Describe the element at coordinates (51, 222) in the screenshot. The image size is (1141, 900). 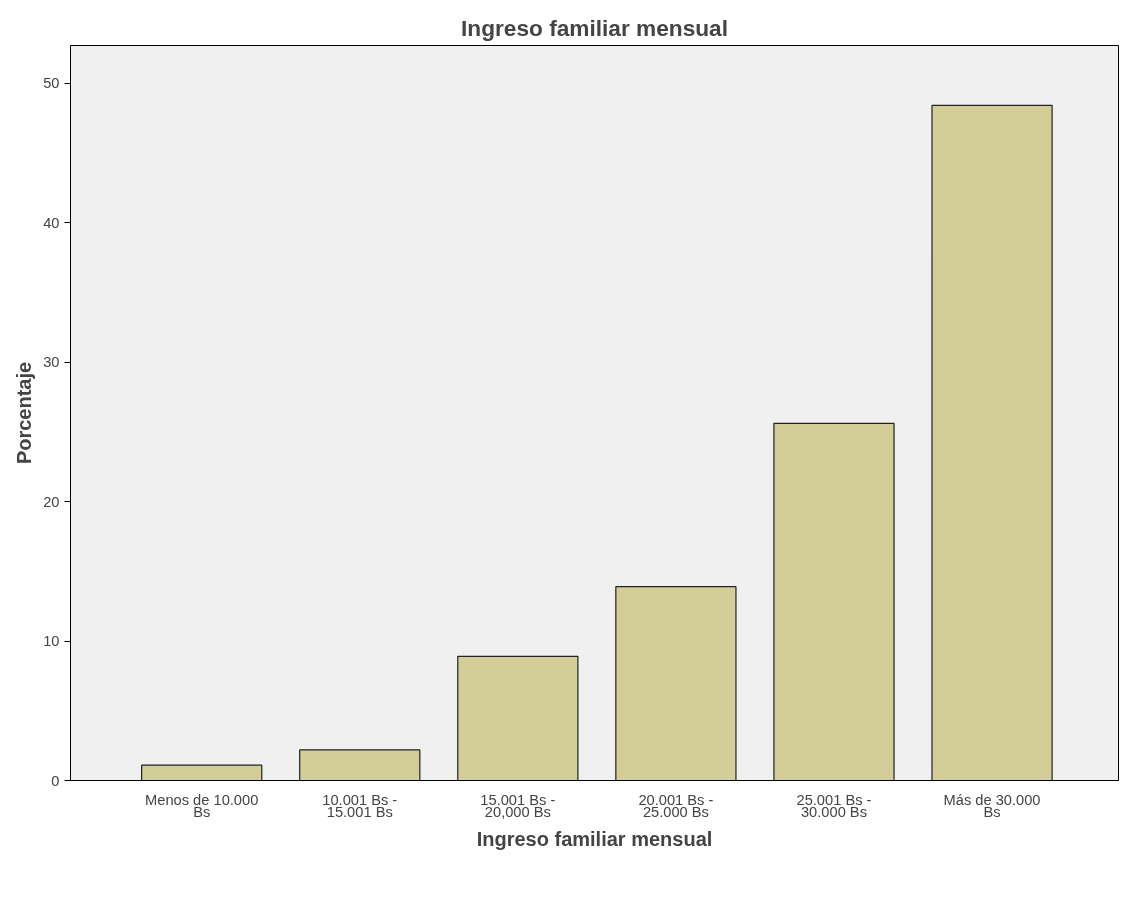
I see `y-tick-label: 40` at that location.